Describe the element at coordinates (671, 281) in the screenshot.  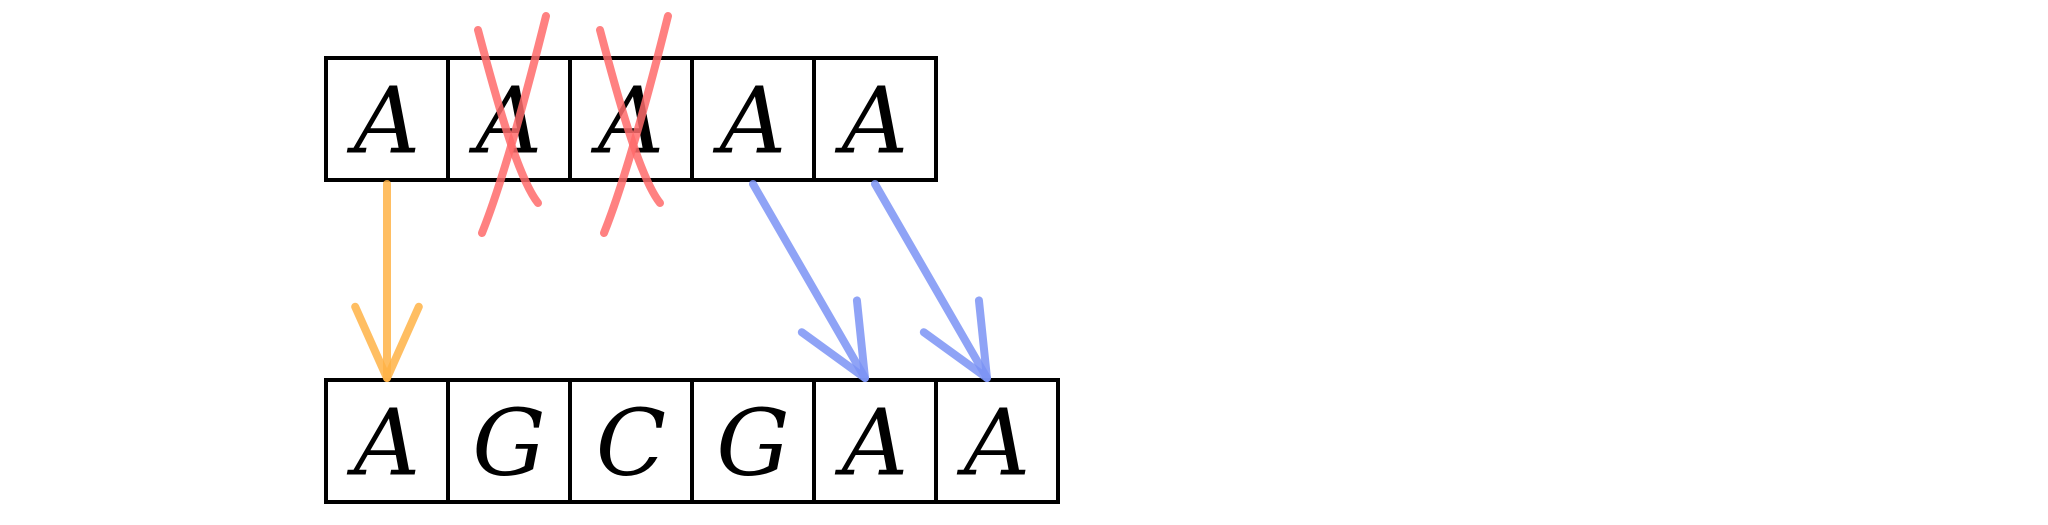
I see `mapping-arrows` at that location.